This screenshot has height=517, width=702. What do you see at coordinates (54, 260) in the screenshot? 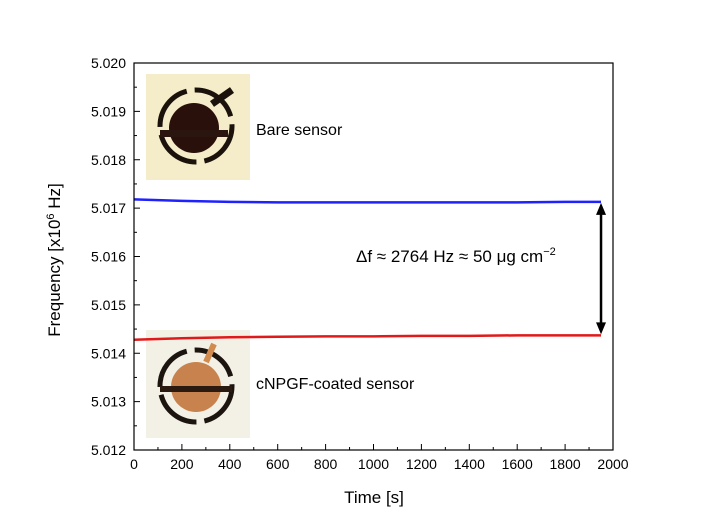
I see `y-axis-title: Frequency [x106 Hz]` at bounding box center [54, 260].